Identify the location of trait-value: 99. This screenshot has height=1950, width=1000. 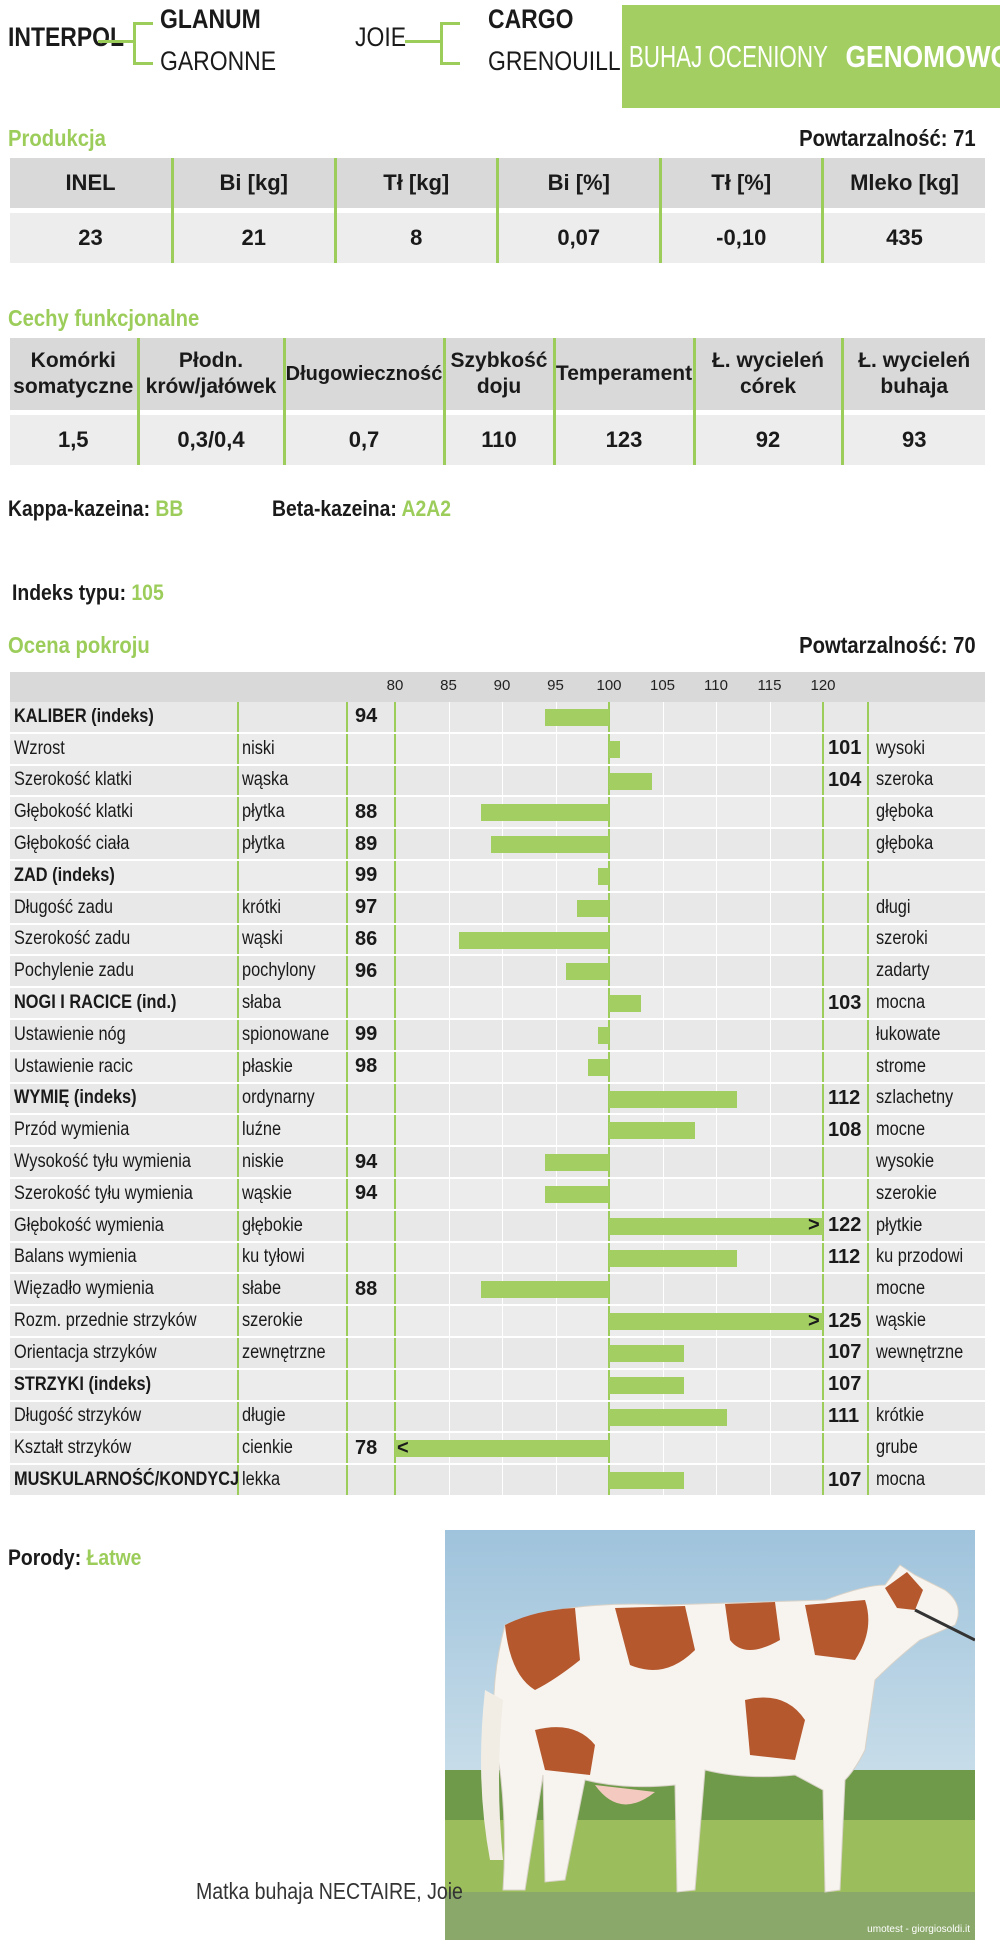
(375, 1035).